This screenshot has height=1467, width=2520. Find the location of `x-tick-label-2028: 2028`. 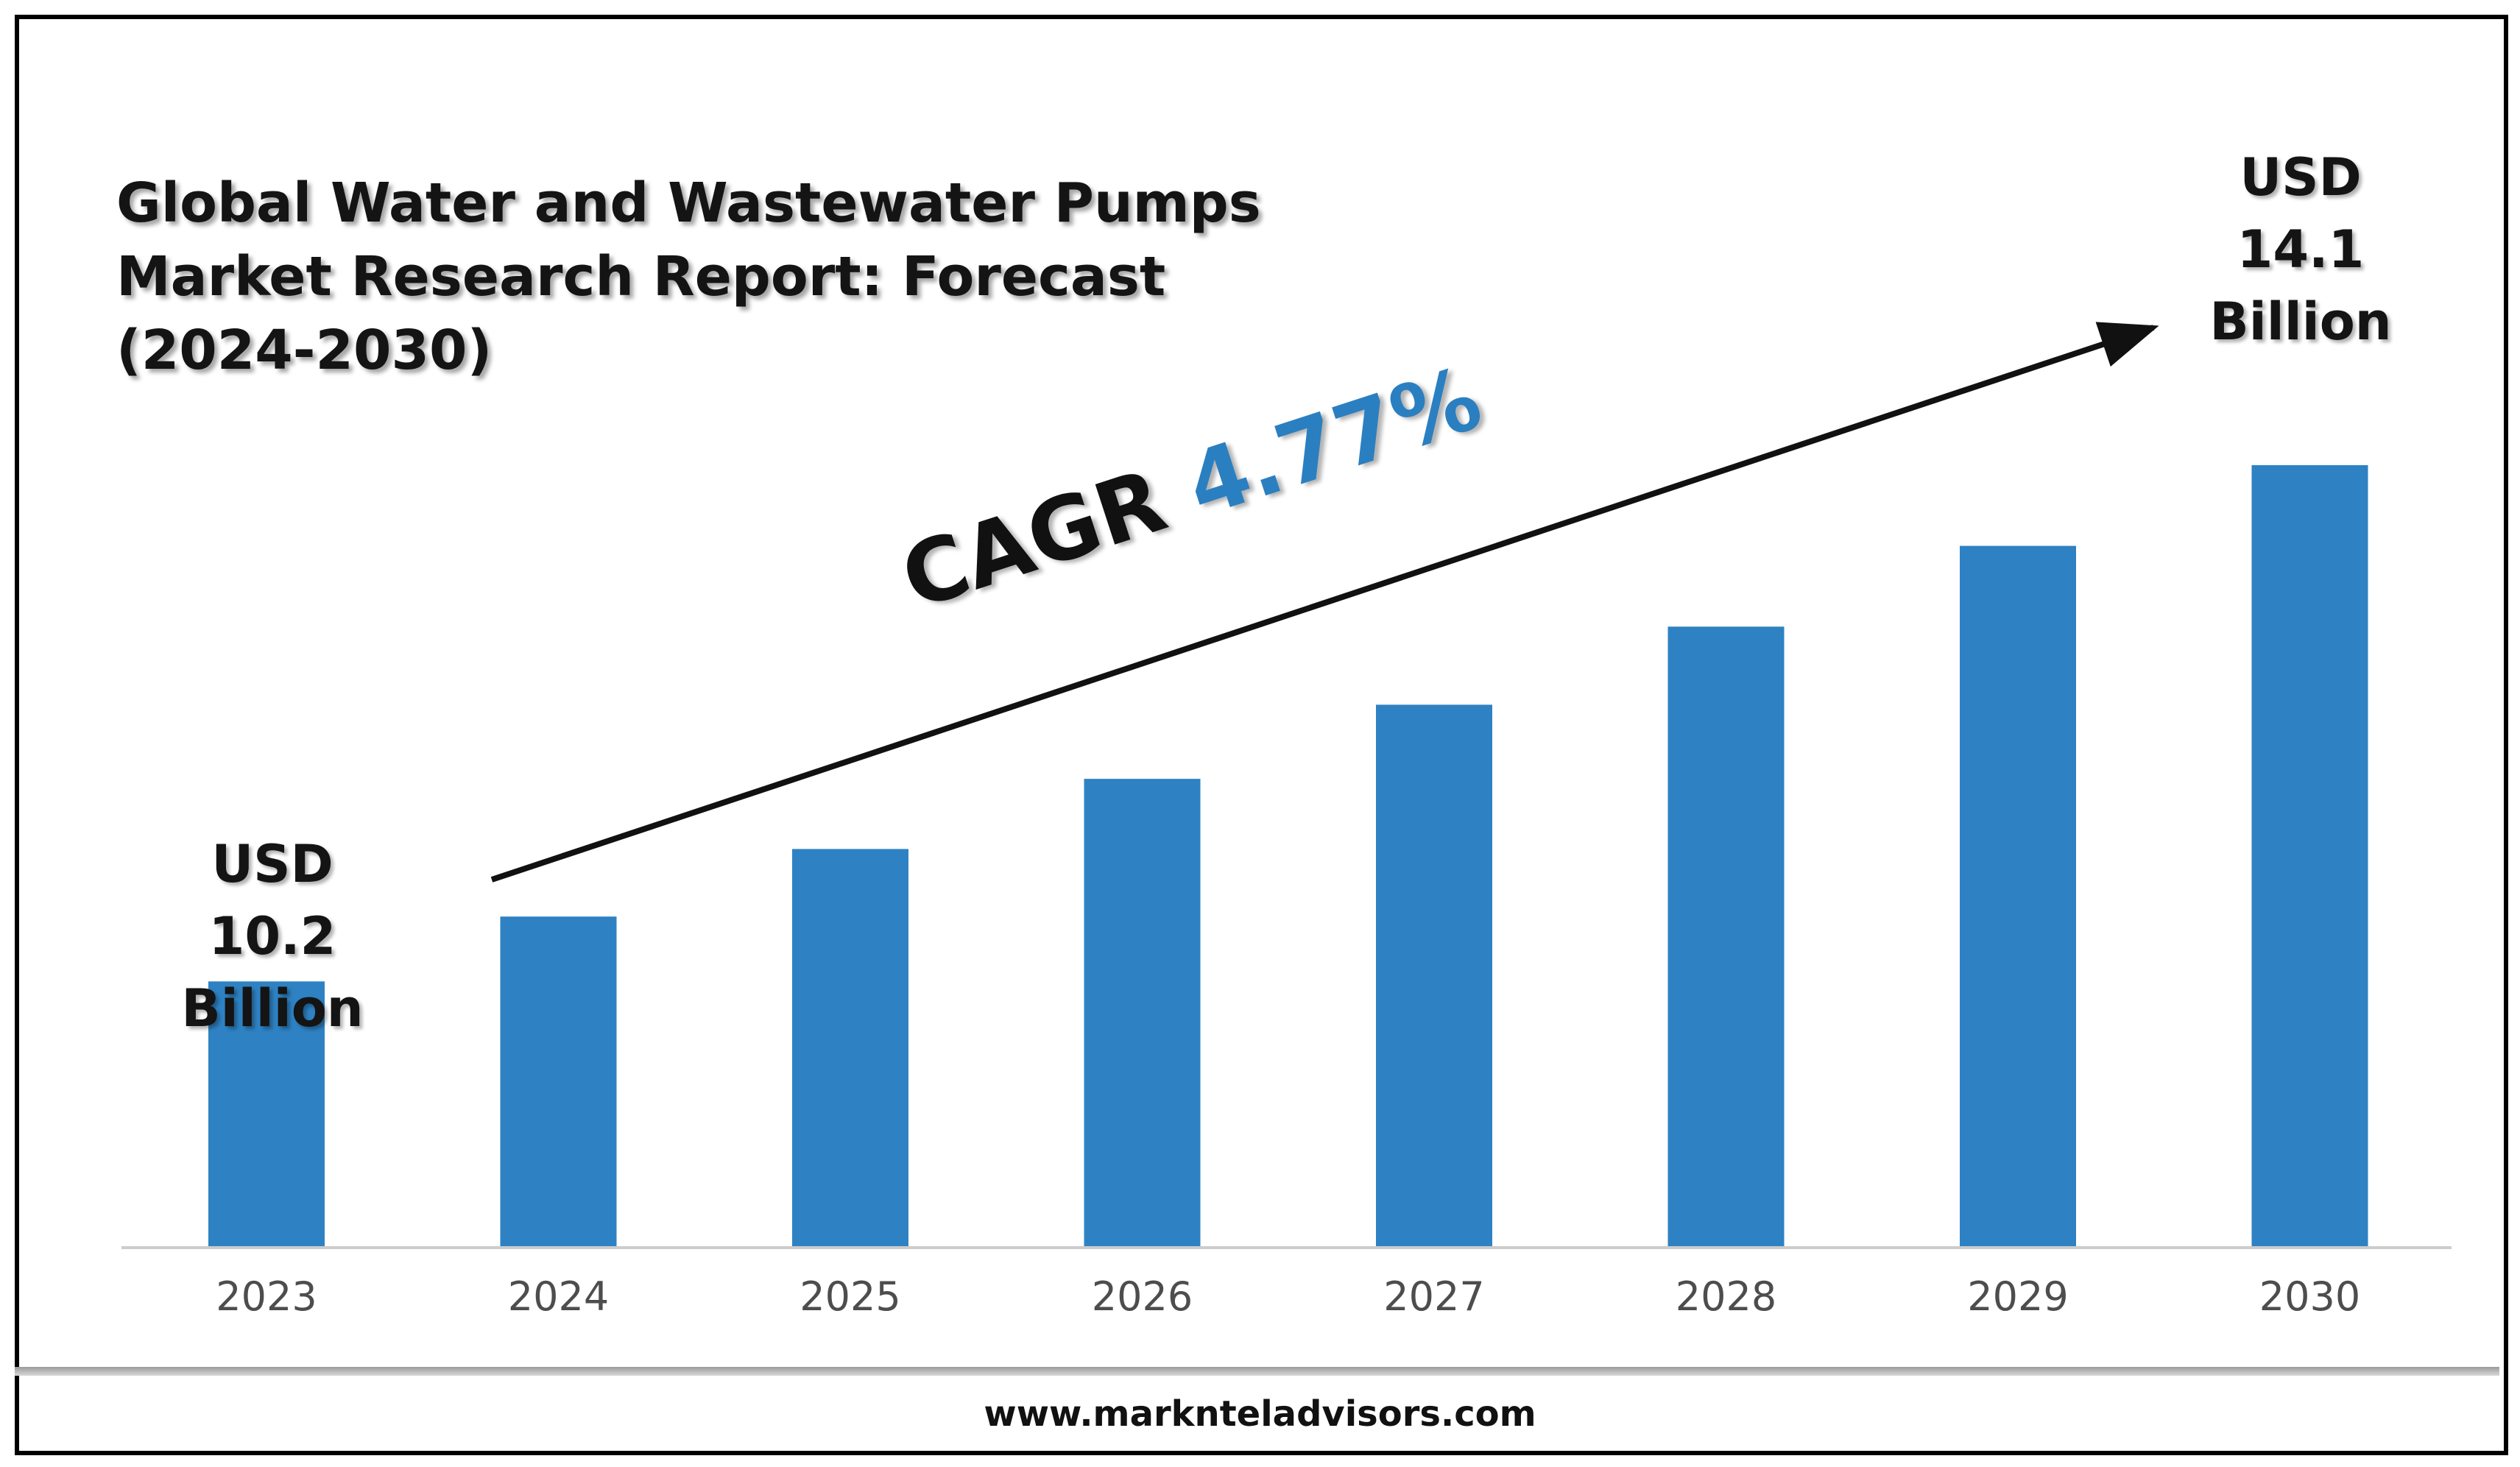

x-tick-label-2028: 2028 is located at coordinates (1726, 1297).